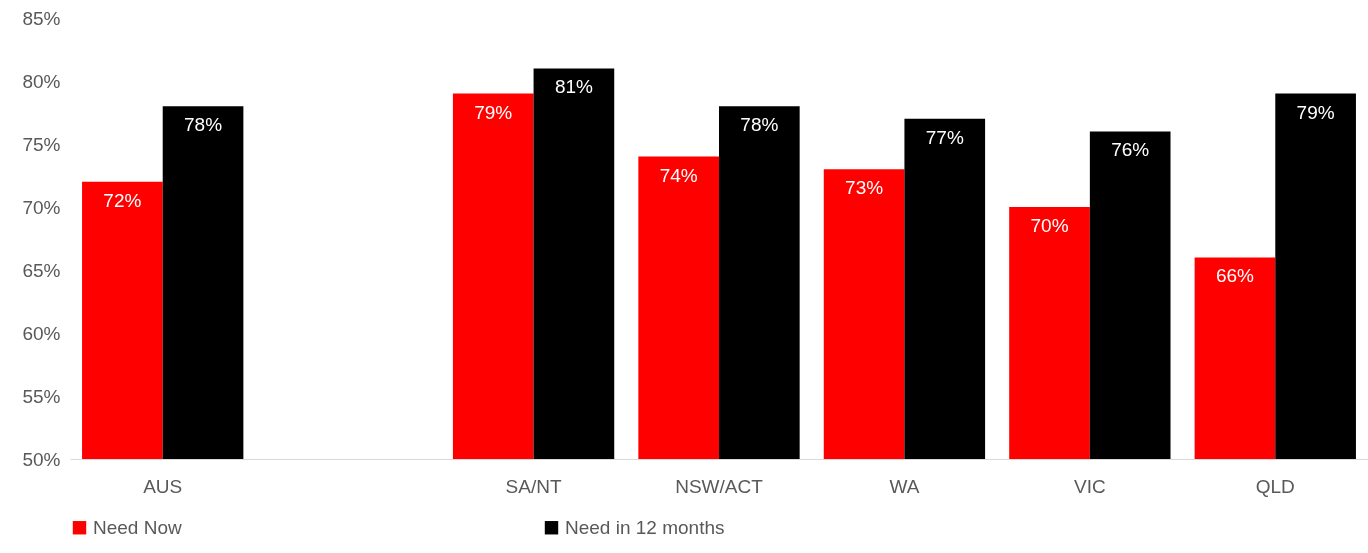 The height and width of the screenshot is (553, 1368). I want to click on legend-label: Need in 12 months, so click(645, 527).